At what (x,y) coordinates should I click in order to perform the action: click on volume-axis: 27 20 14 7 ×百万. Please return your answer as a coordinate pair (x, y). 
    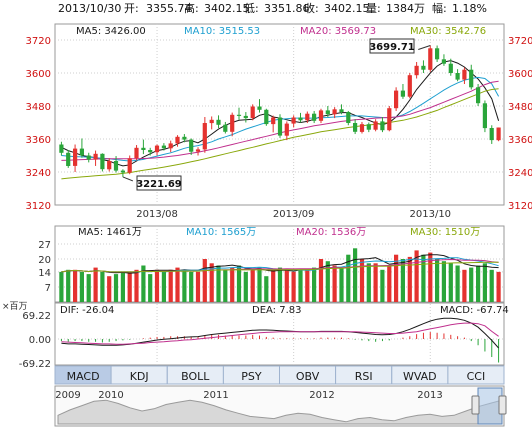
    Looking at the image, I should click on (26, 276).